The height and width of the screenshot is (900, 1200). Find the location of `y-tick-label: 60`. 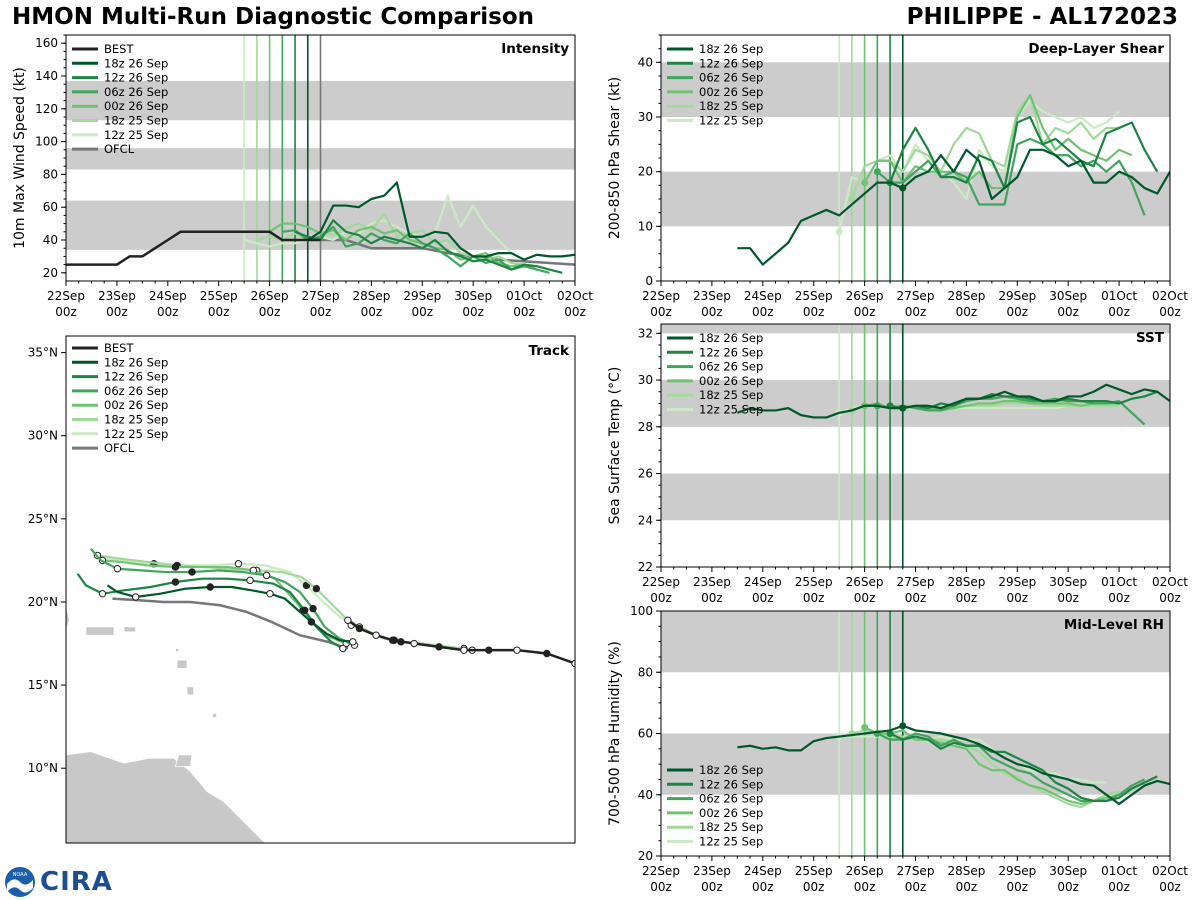

y-tick-label: 60 is located at coordinates (645, 734).